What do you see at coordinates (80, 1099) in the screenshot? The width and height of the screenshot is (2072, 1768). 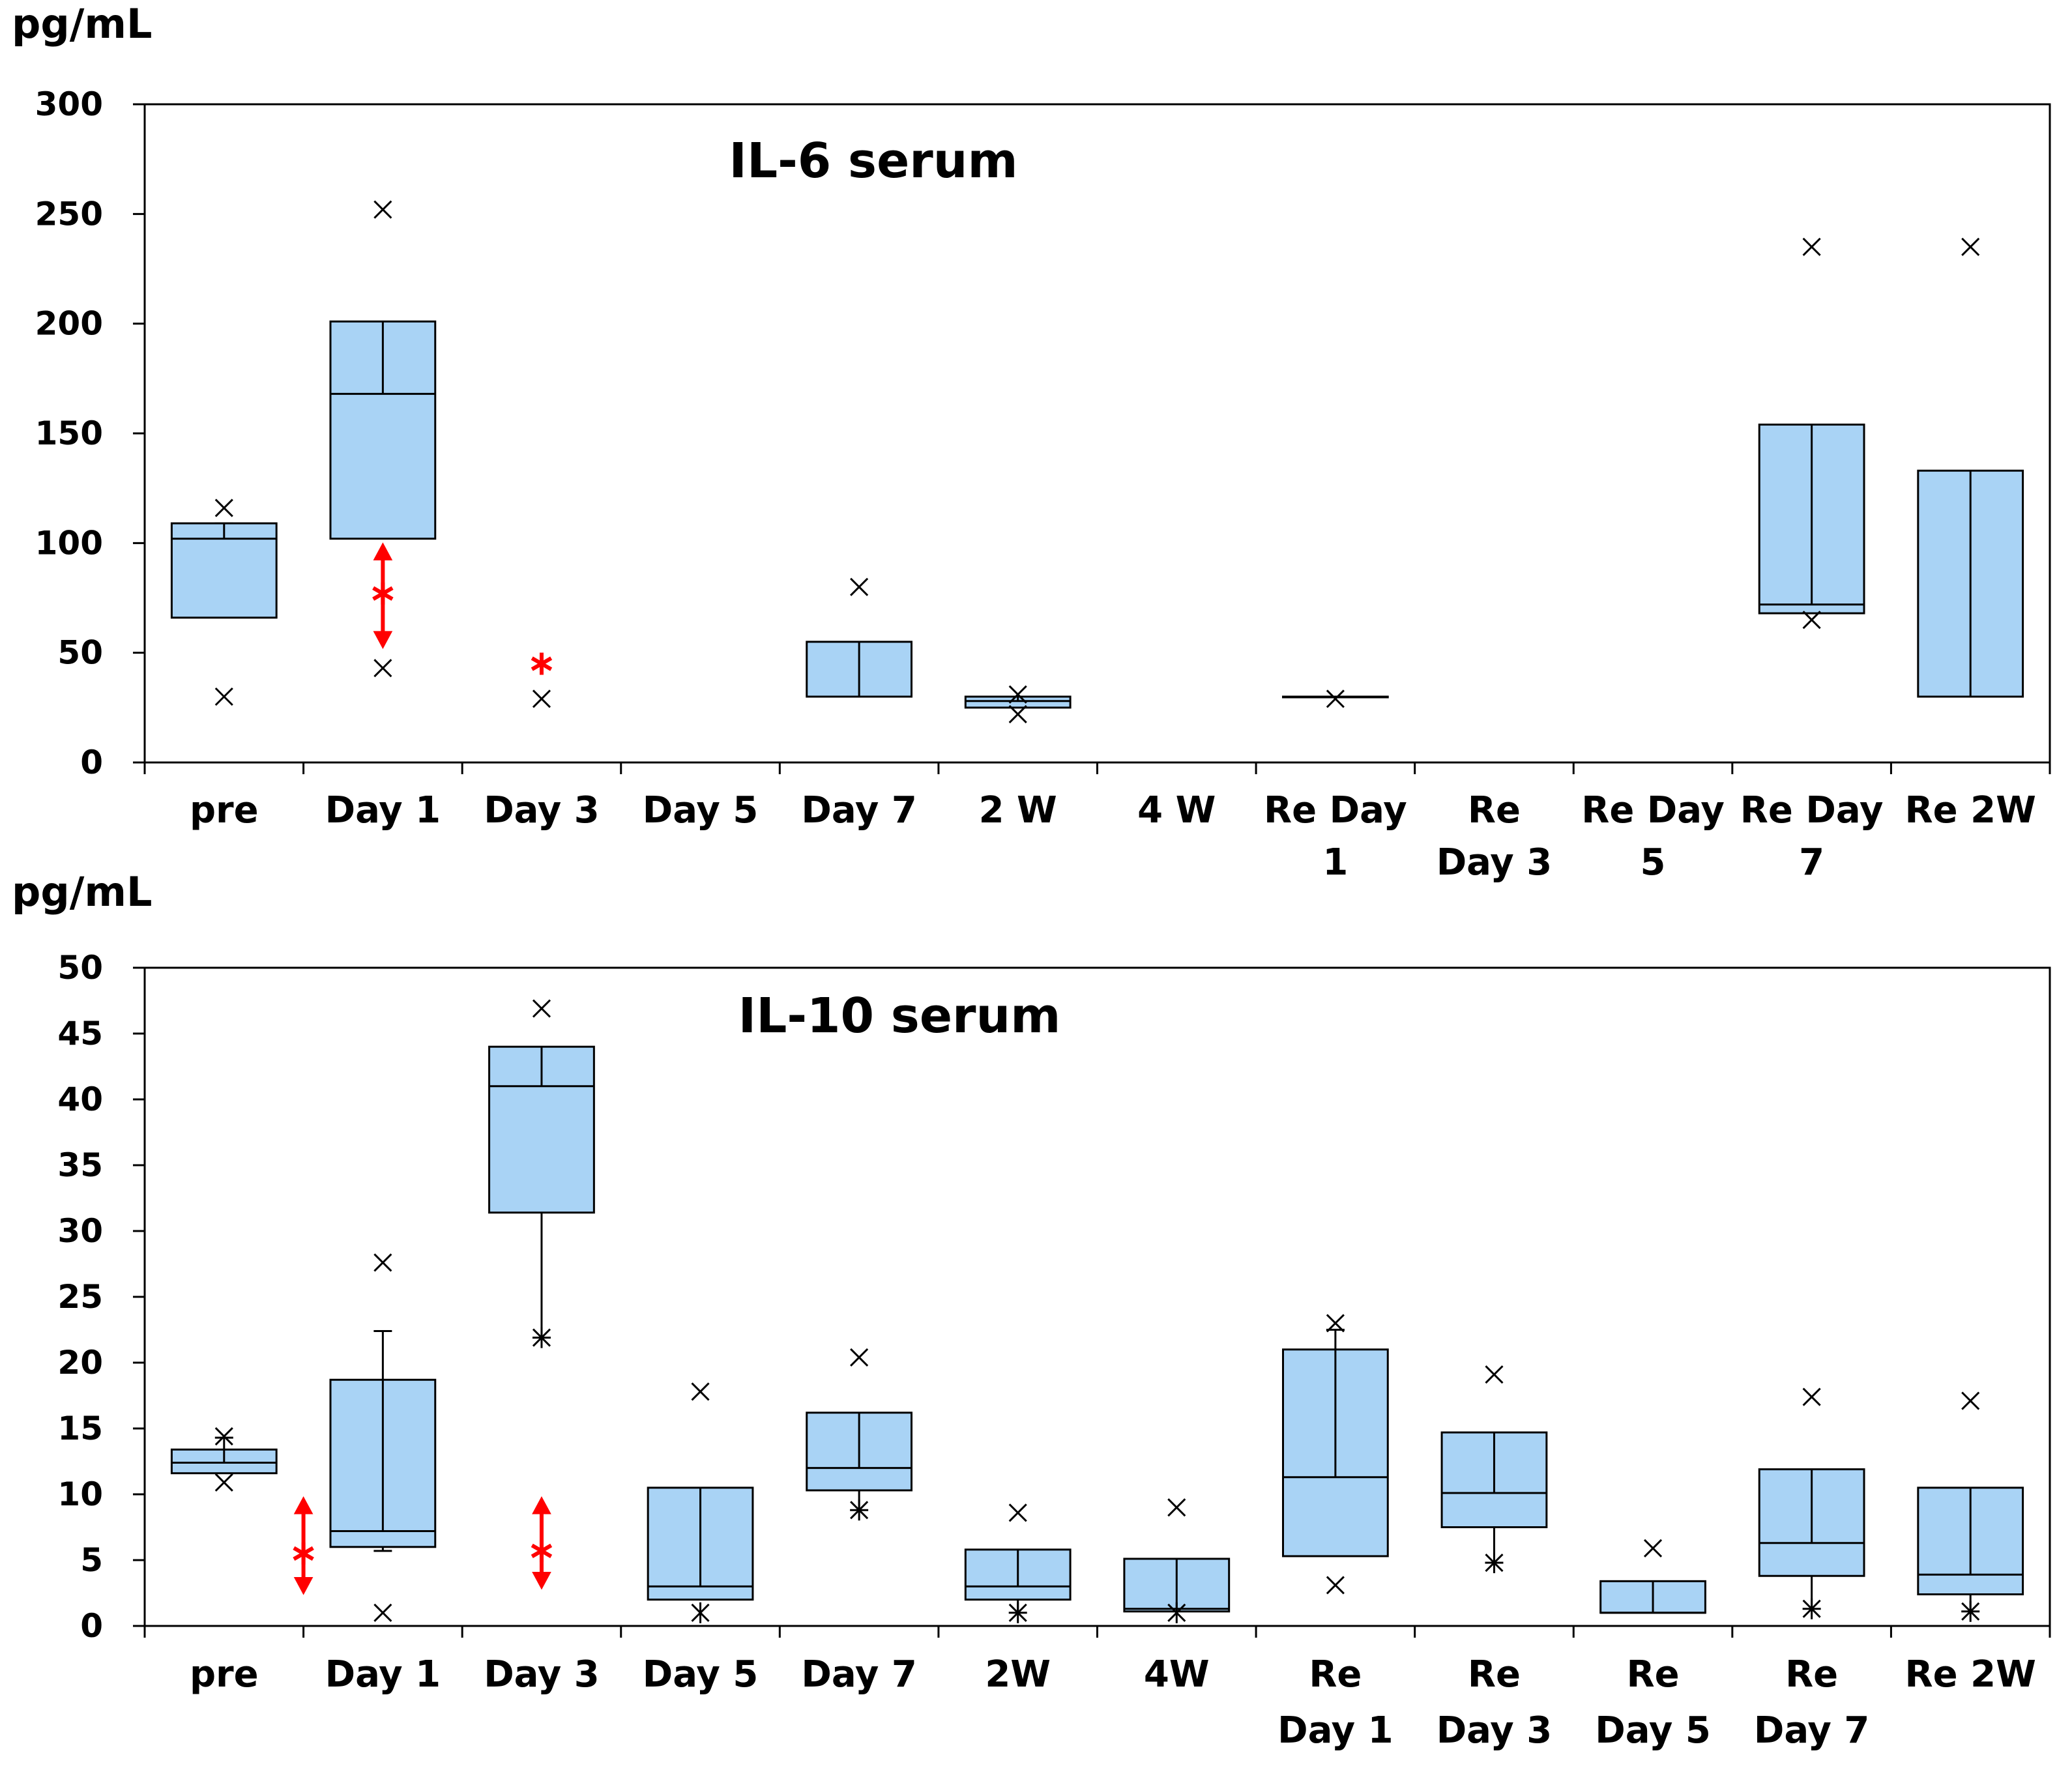 I see `y-tick-label: 40` at bounding box center [80, 1099].